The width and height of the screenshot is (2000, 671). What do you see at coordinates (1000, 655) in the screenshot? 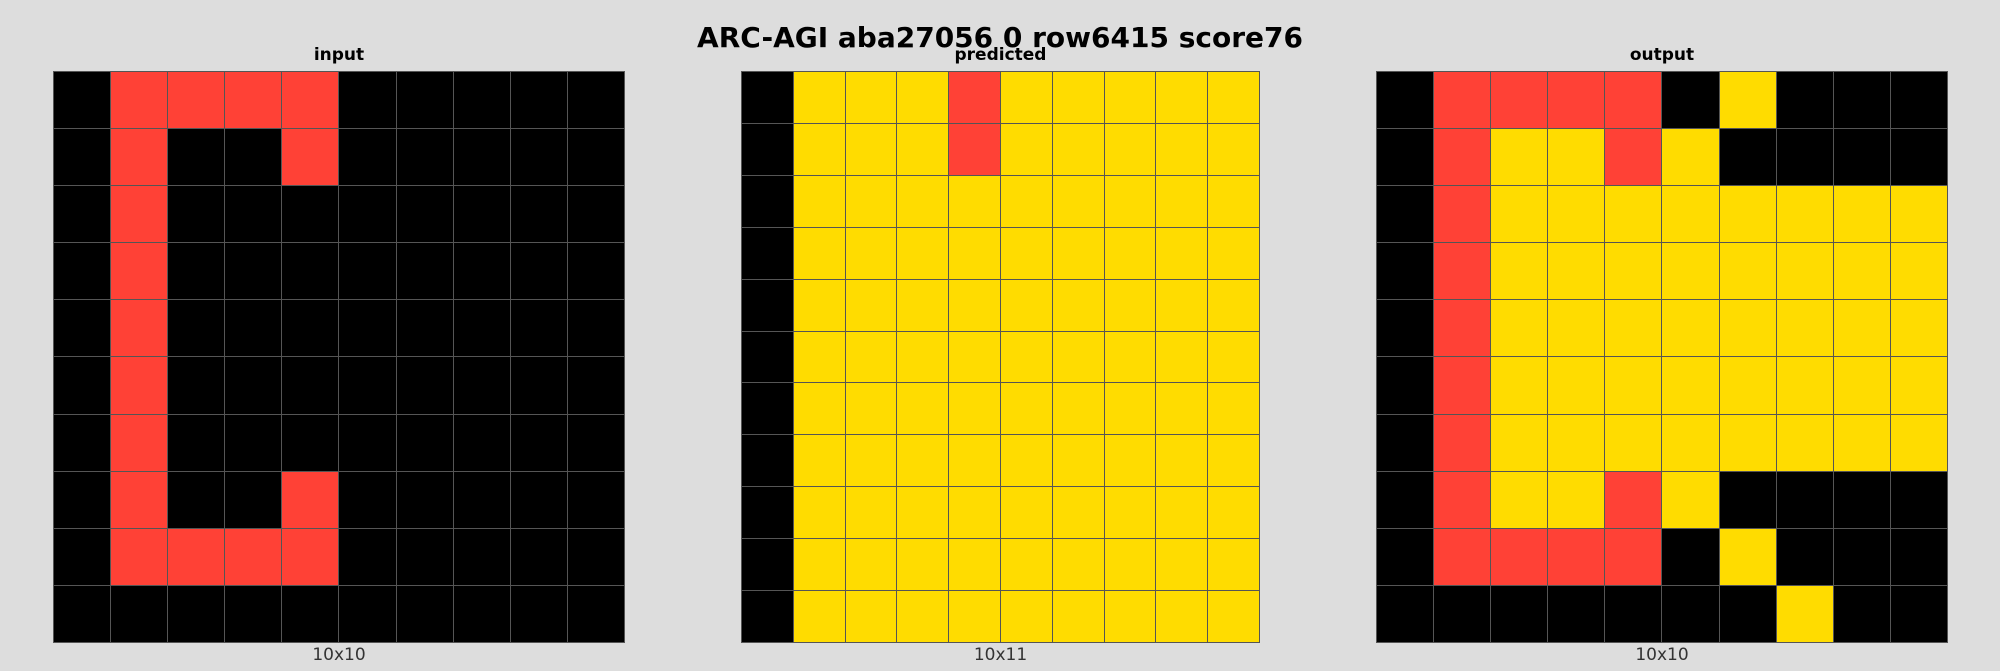
I see `grid-dimensions: 10x11` at bounding box center [1000, 655].